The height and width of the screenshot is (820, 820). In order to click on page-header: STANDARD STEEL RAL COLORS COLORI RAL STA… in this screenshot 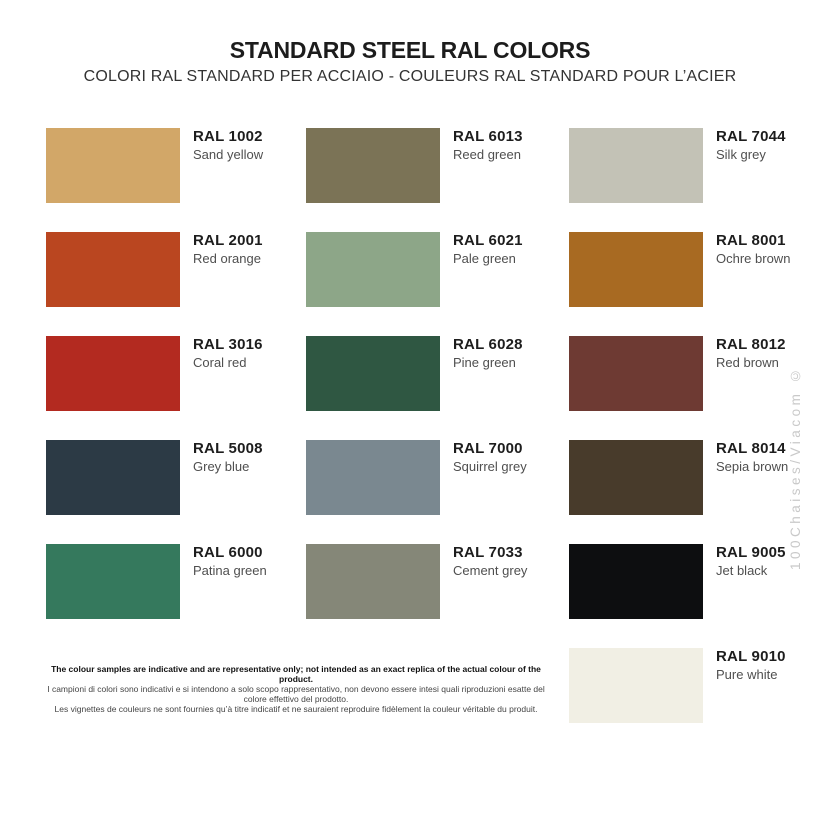, I will do `click(410, 43)`.